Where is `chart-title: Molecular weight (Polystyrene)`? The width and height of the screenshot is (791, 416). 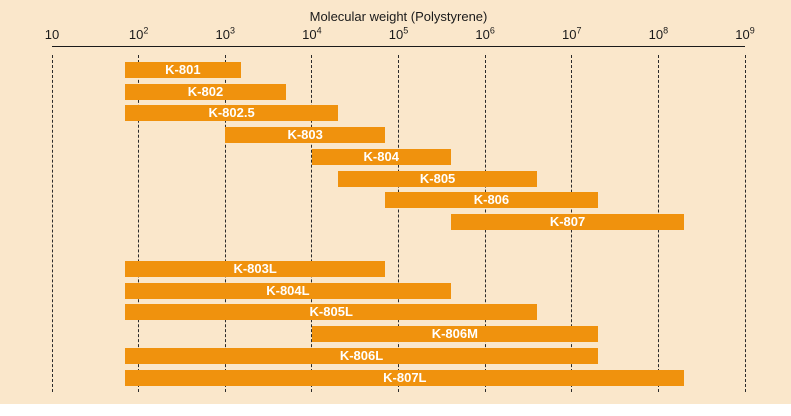 chart-title: Molecular weight (Polystyrene) is located at coordinates (398, 16).